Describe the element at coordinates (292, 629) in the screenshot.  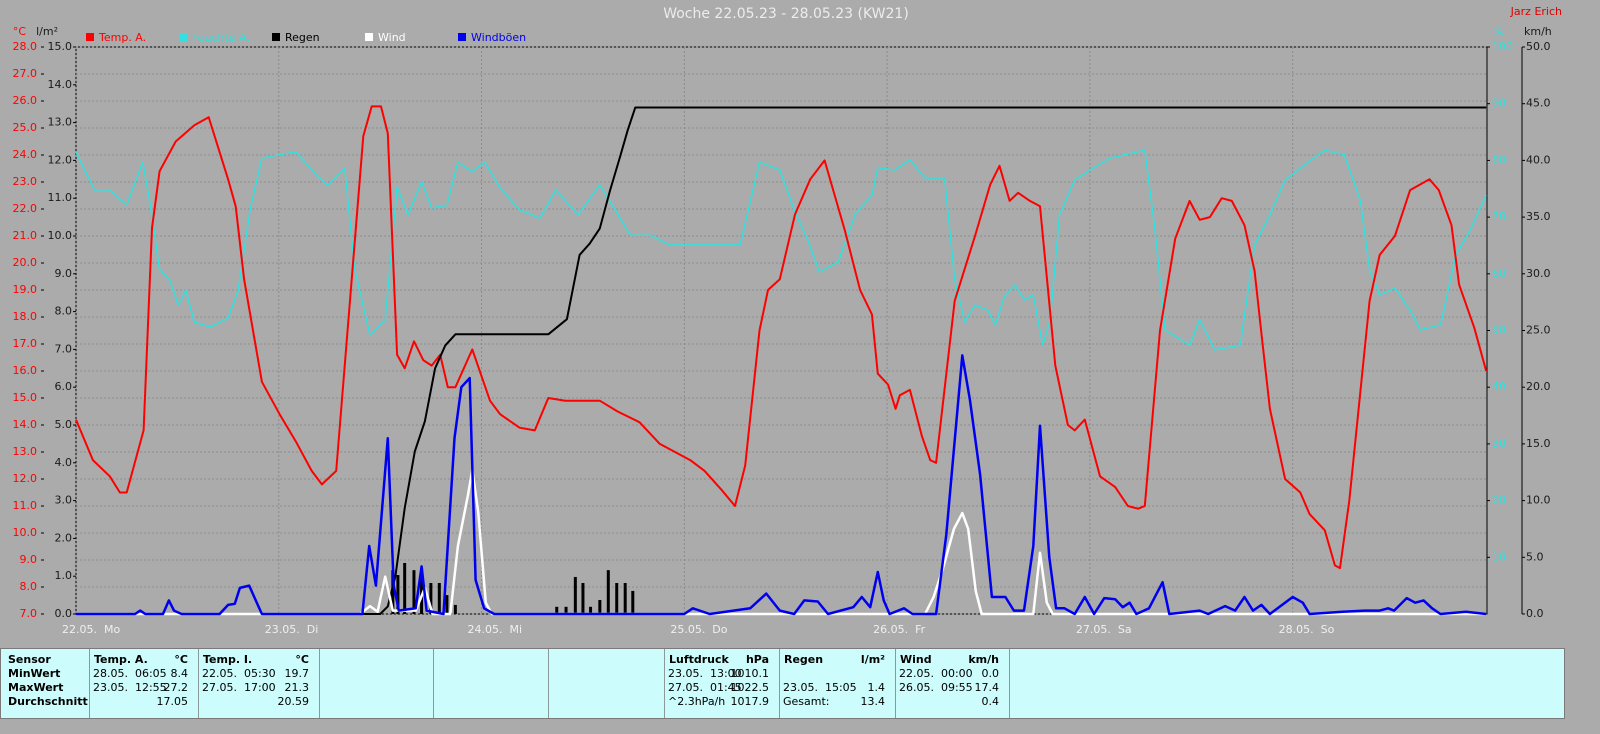
I see `x-tick-label: 23.05. Di` at that location.